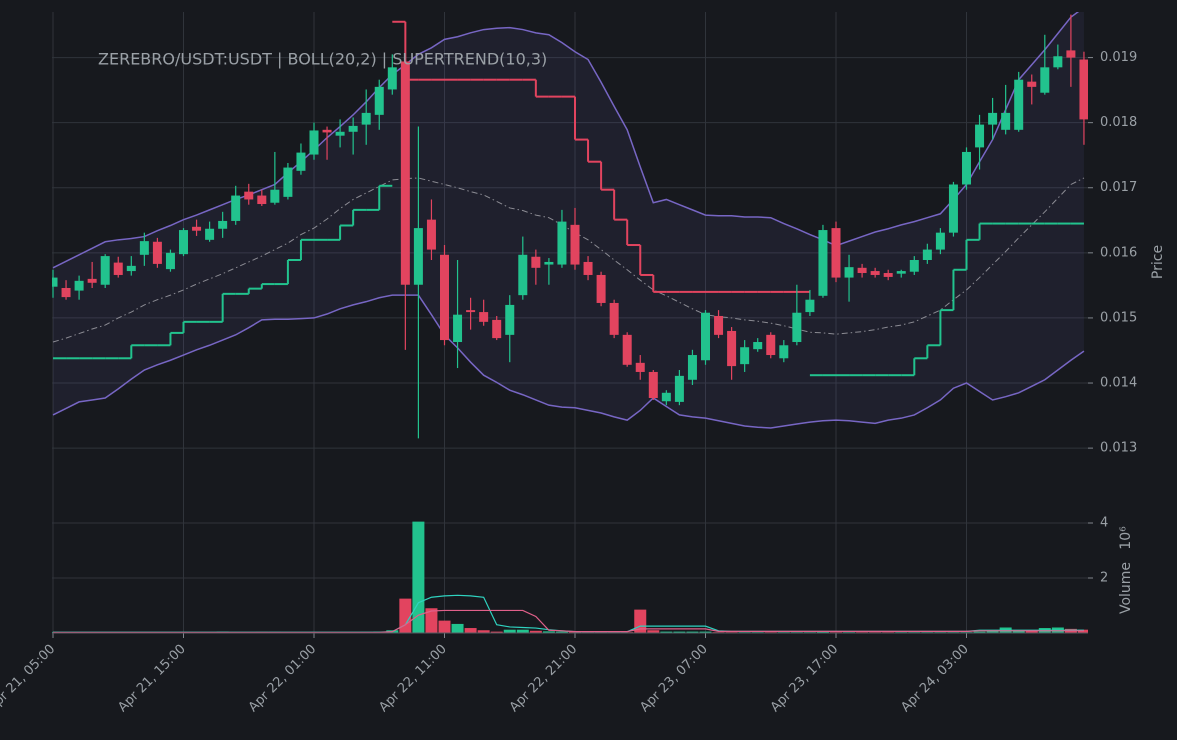 This screenshot has height=740, width=1177. I want to click on y-tick-label: 4, so click(1104, 523).